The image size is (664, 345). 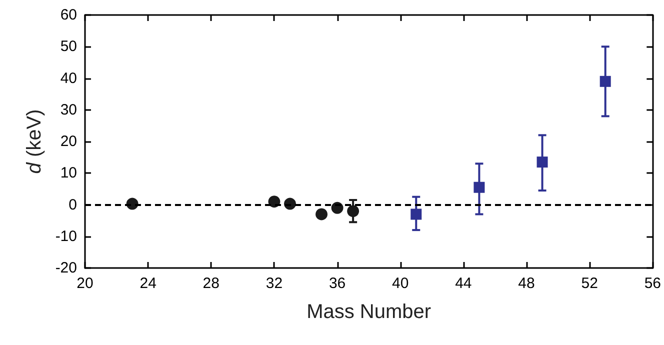 I want to click on x-tick-label: 48, so click(x=526, y=283).